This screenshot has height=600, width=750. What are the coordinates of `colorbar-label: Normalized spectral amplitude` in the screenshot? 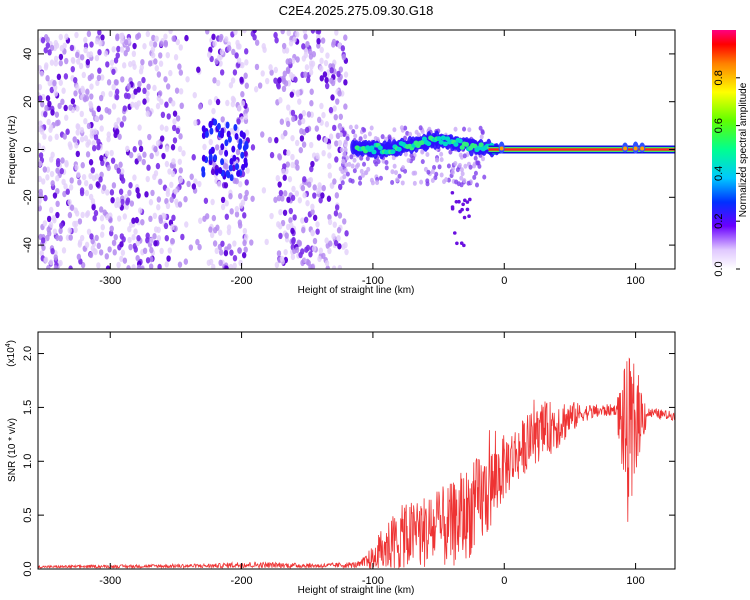 It's located at (743, 149).